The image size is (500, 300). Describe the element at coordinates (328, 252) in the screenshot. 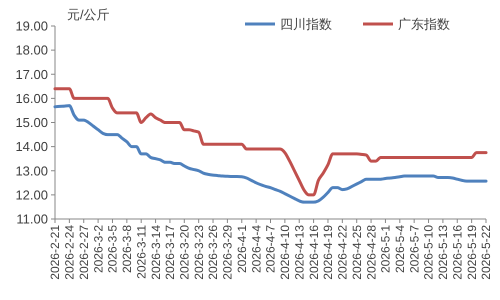

I see `x-tick-label: 2026-4-19` at that location.